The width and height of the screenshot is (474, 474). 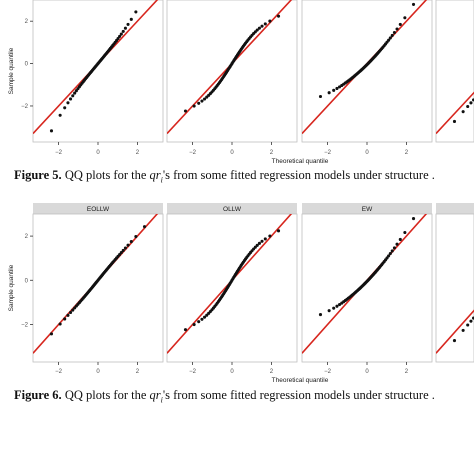 What do you see at coordinates (25, 325) in the screenshot?
I see `y-tick-label: −2` at bounding box center [25, 325].